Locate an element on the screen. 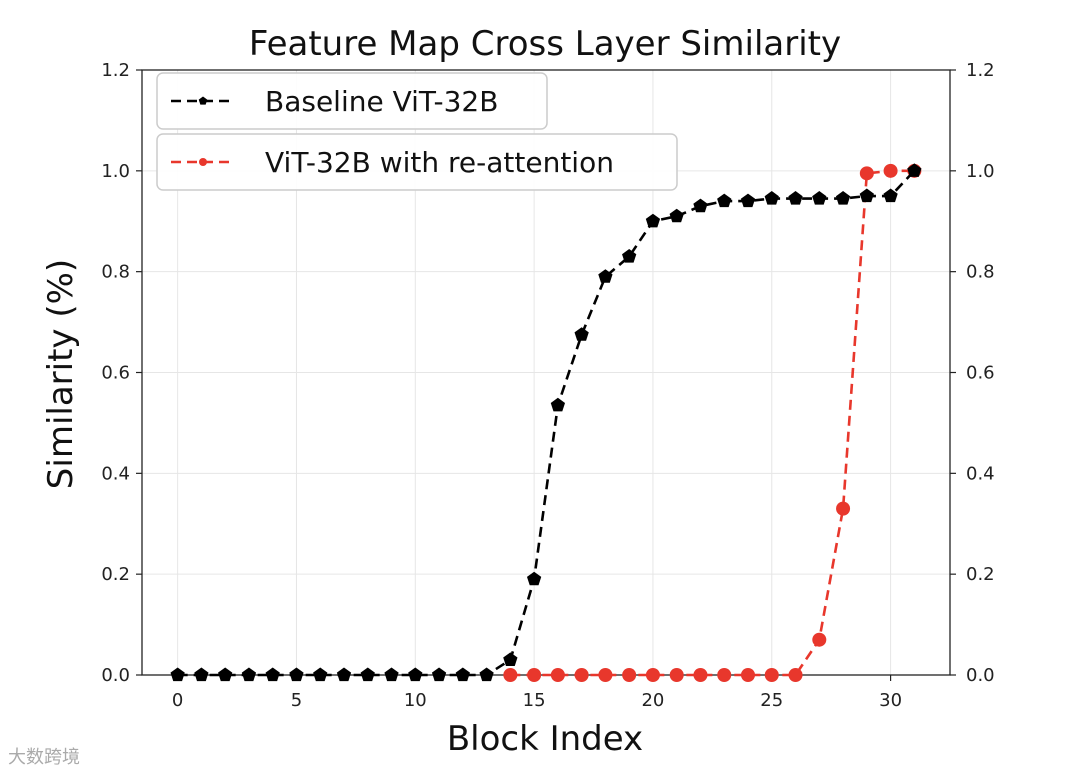 This screenshot has height=775, width=1080. x-tick-label: 30 is located at coordinates (890, 700).